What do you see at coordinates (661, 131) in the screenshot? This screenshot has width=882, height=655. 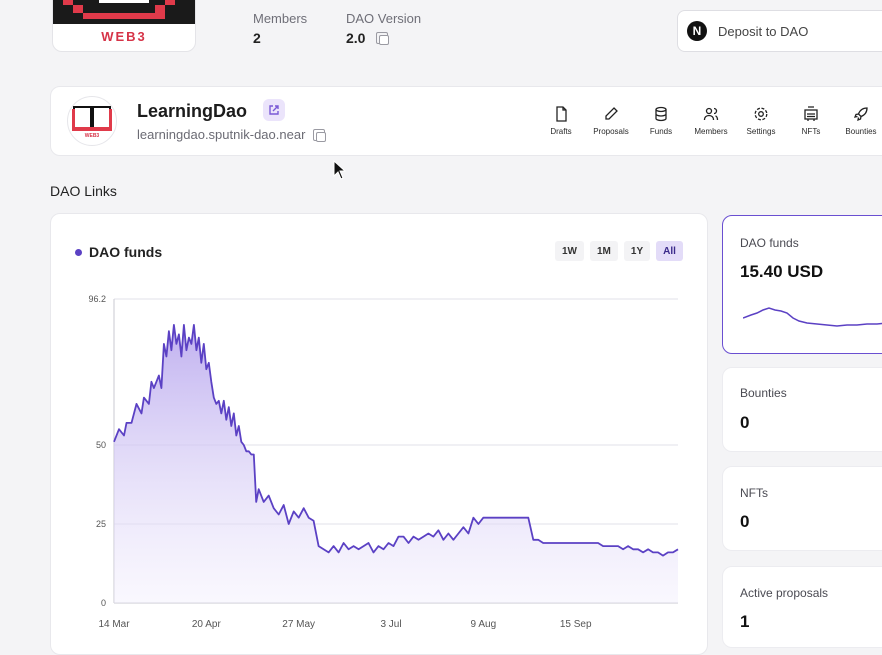 I see `nav-label: Funds` at bounding box center [661, 131].